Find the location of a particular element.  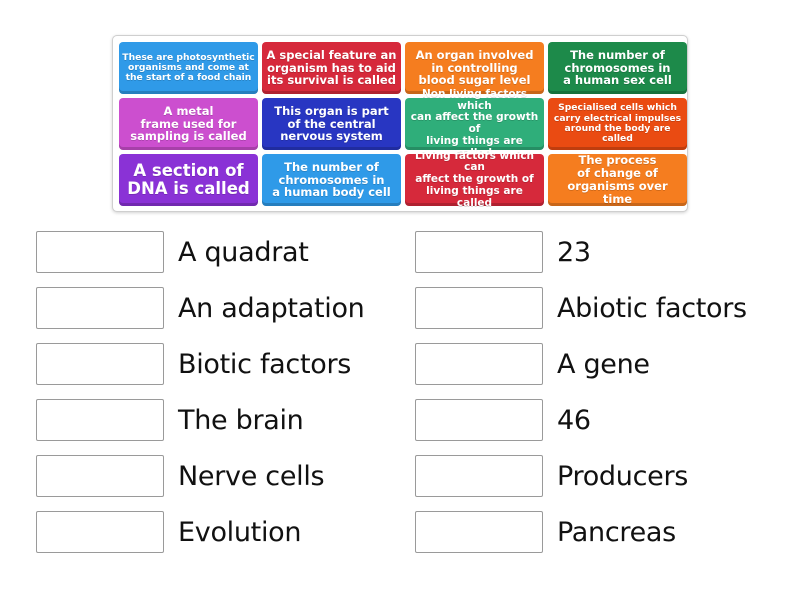

draggable-card: A section of DNA is called is located at coordinates (188, 180).